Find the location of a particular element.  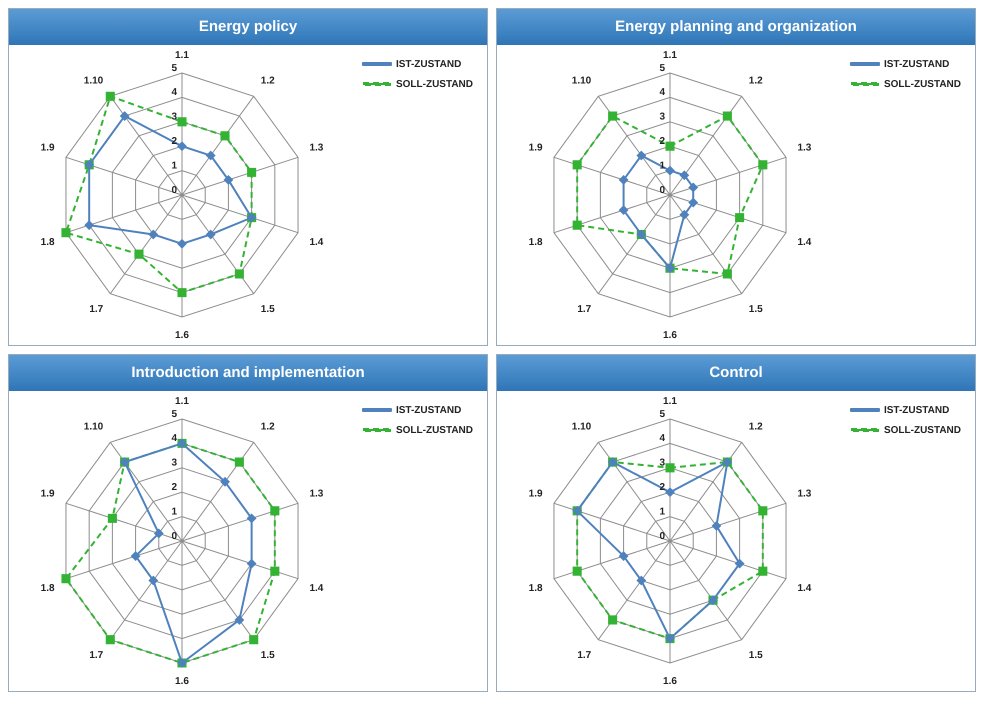

chart-title: Introduction and implementation is located at coordinates (248, 373).